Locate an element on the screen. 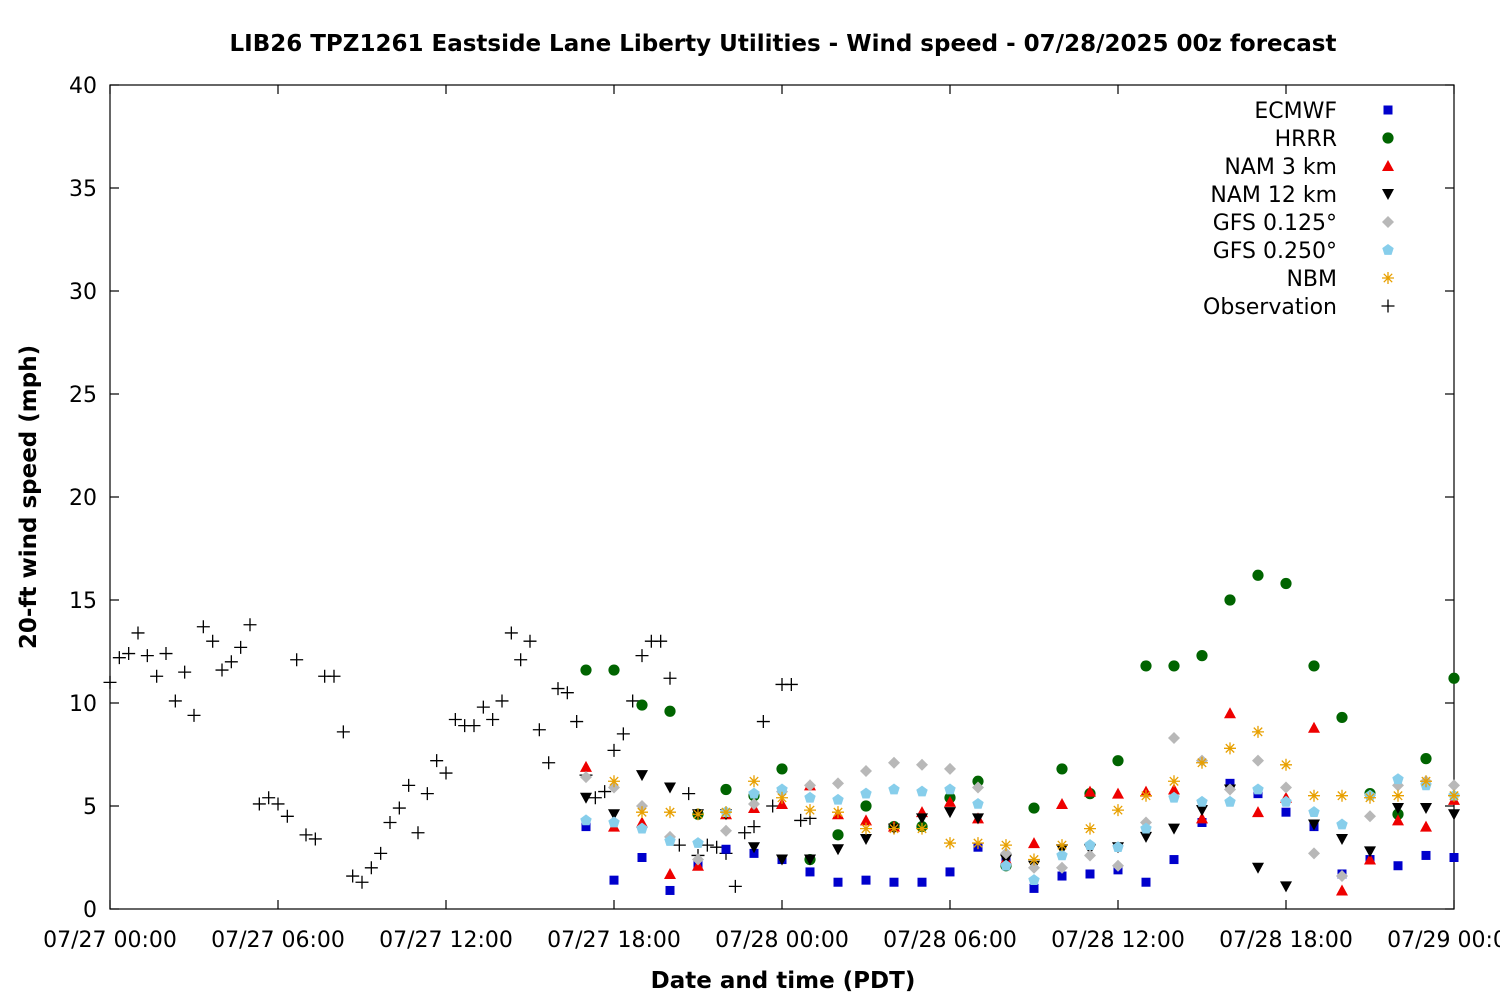 Image resolution: width=1500 pixels, height=1000 pixels. legend-label-nam-3-km: NAM 3 km is located at coordinates (1280, 167).